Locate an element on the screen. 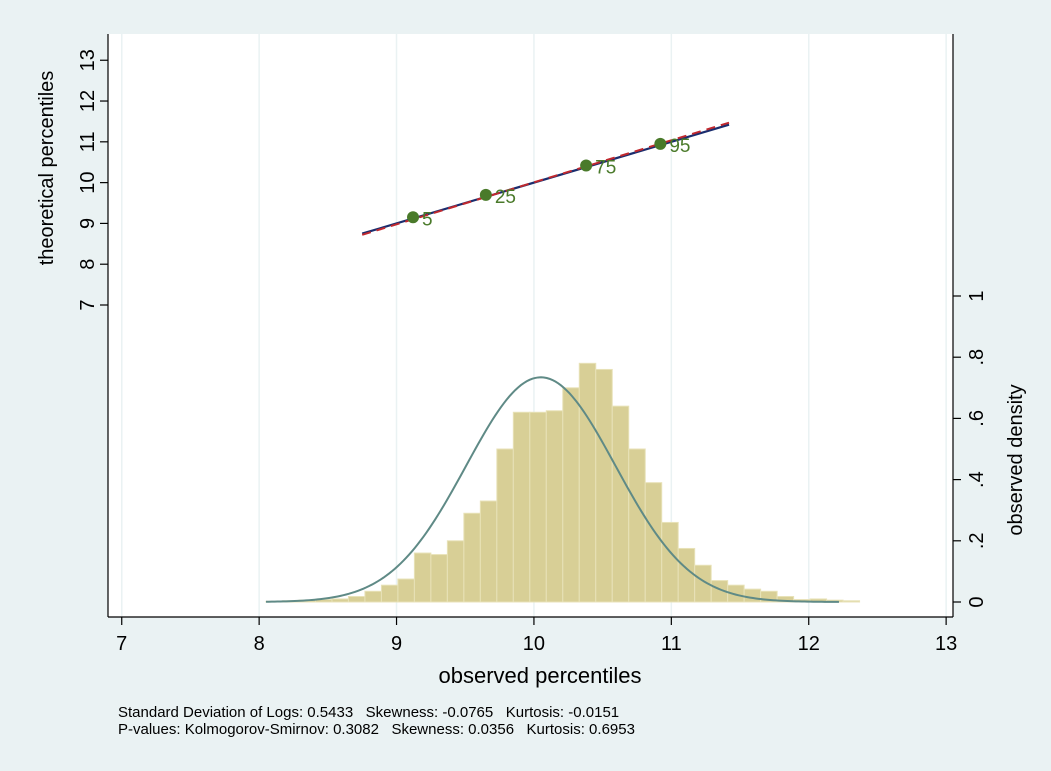  y-left-tick-label: 12 is located at coordinates (88, 101).